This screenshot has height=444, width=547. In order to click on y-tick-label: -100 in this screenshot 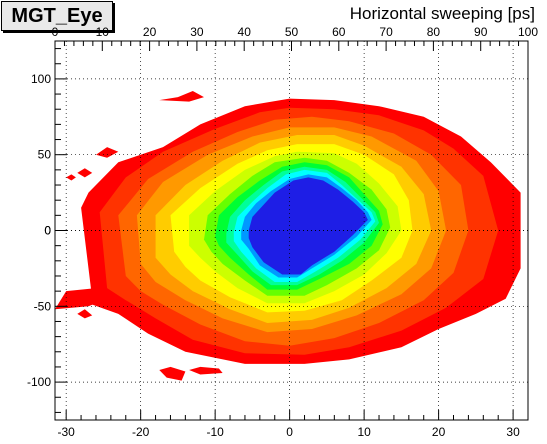, I will do `click(39, 382)`.